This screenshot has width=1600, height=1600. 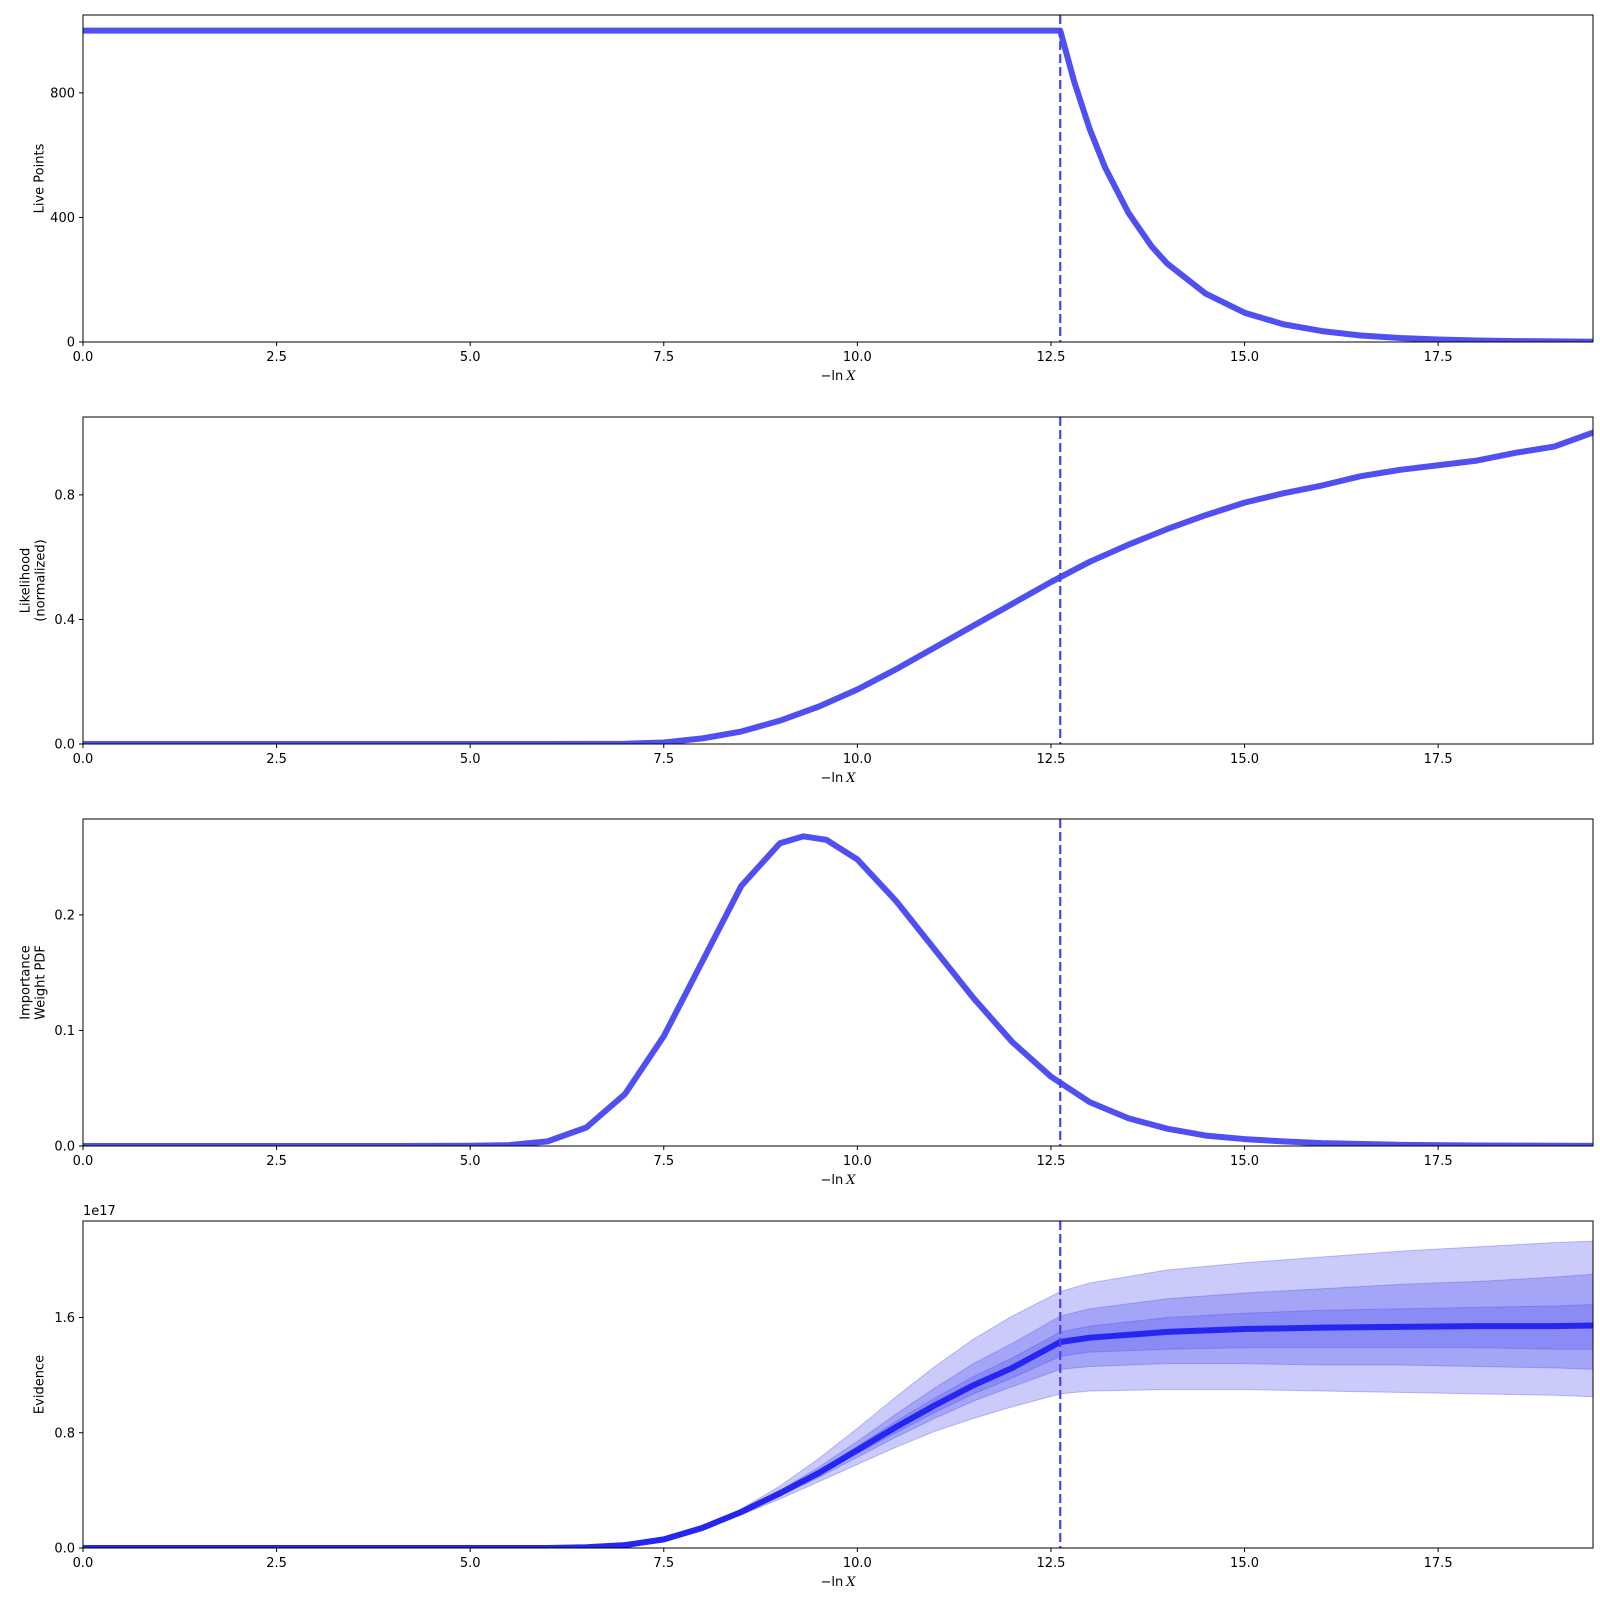 What do you see at coordinates (41, 982) in the screenshot?
I see `y-axis-label: Weight PDF` at bounding box center [41, 982].